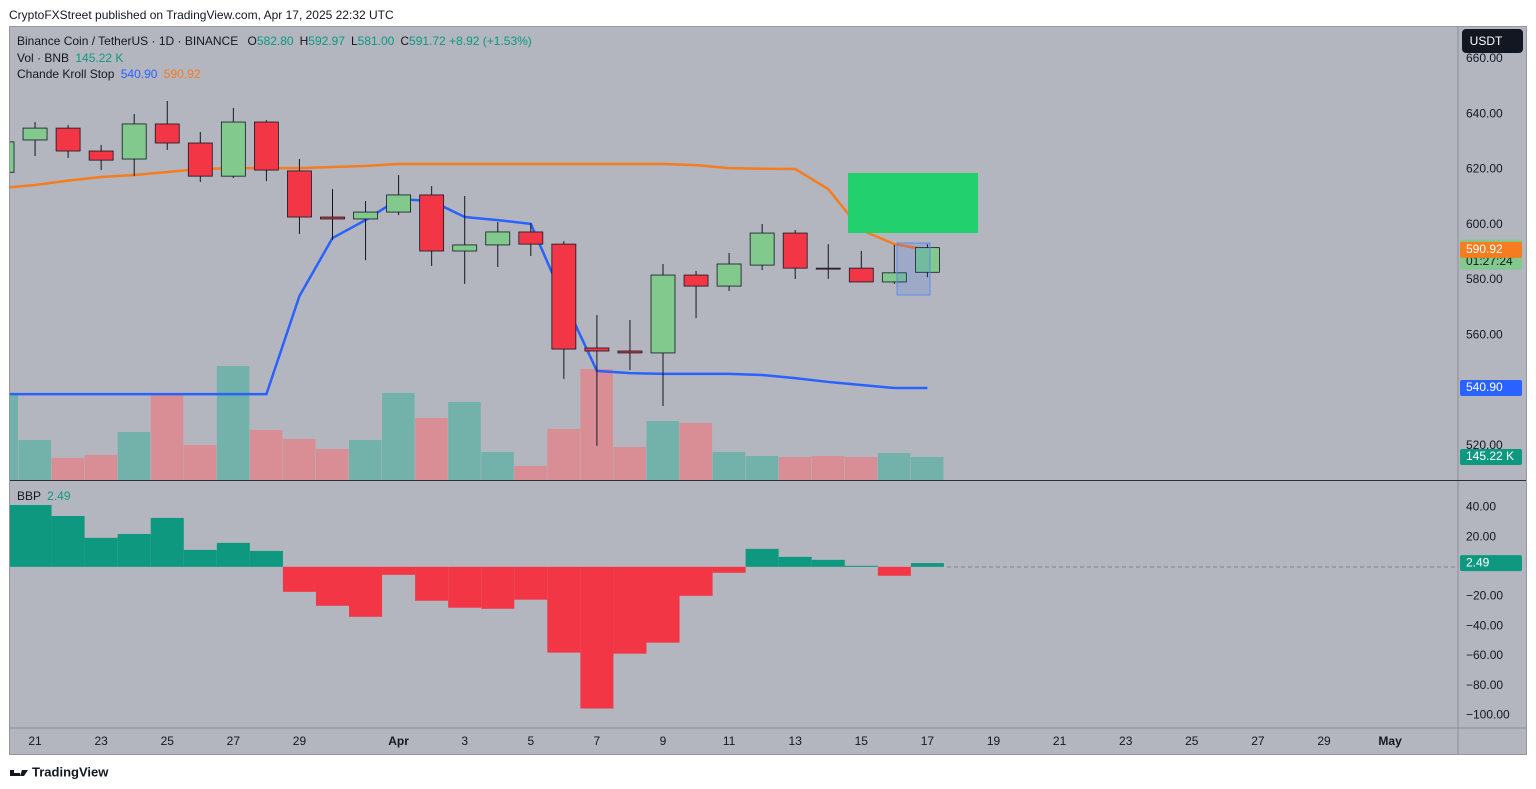  Describe the element at coordinates (490, 41) in the screenshot. I see `change: +8.92 (+1.53%)` at that location.